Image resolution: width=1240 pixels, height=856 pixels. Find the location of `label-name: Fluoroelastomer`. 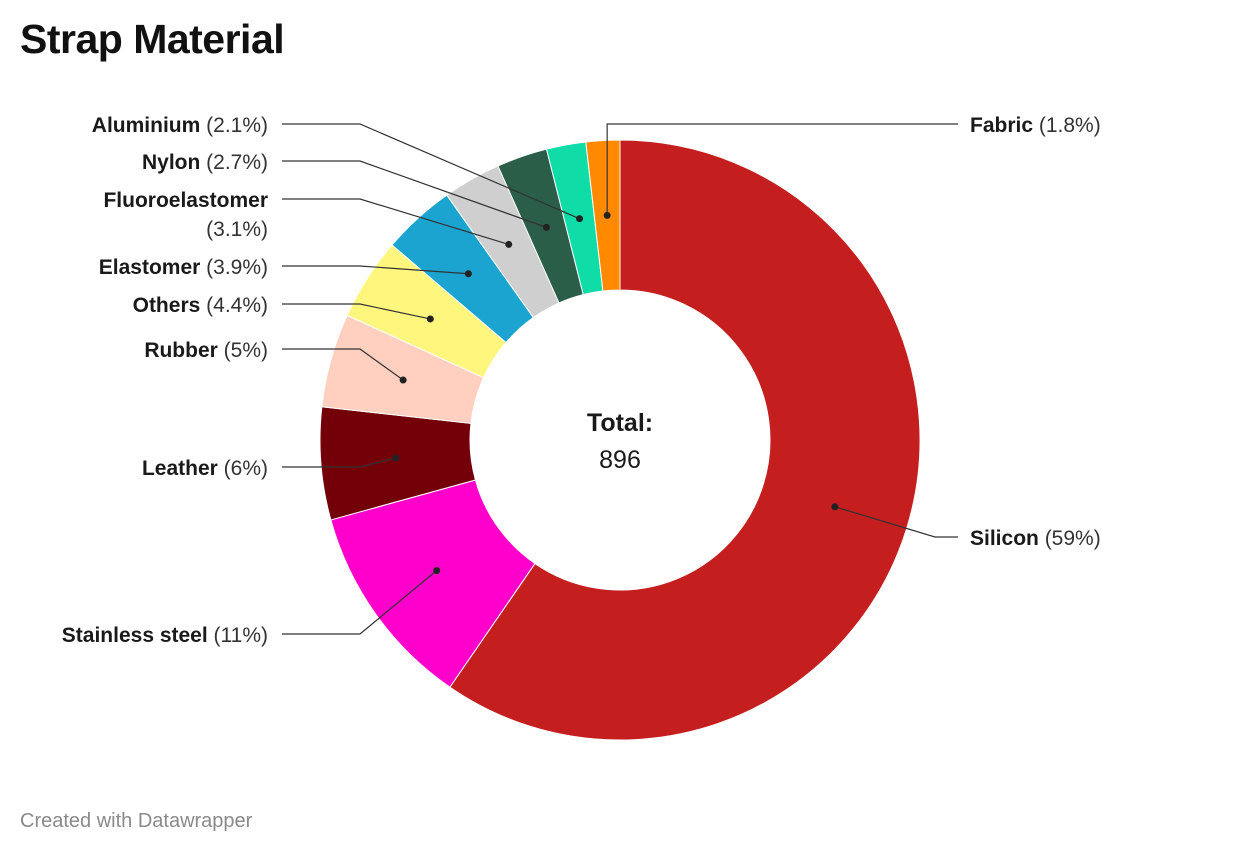

label-name: Fluoroelastomer is located at coordinates (185, 200).